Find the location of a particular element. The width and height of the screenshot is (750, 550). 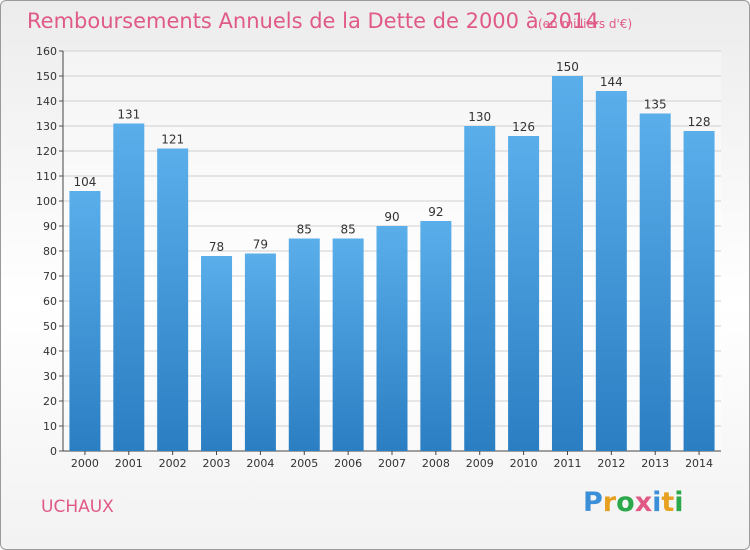

logo-letter: o is located at coordinates (625, 502).